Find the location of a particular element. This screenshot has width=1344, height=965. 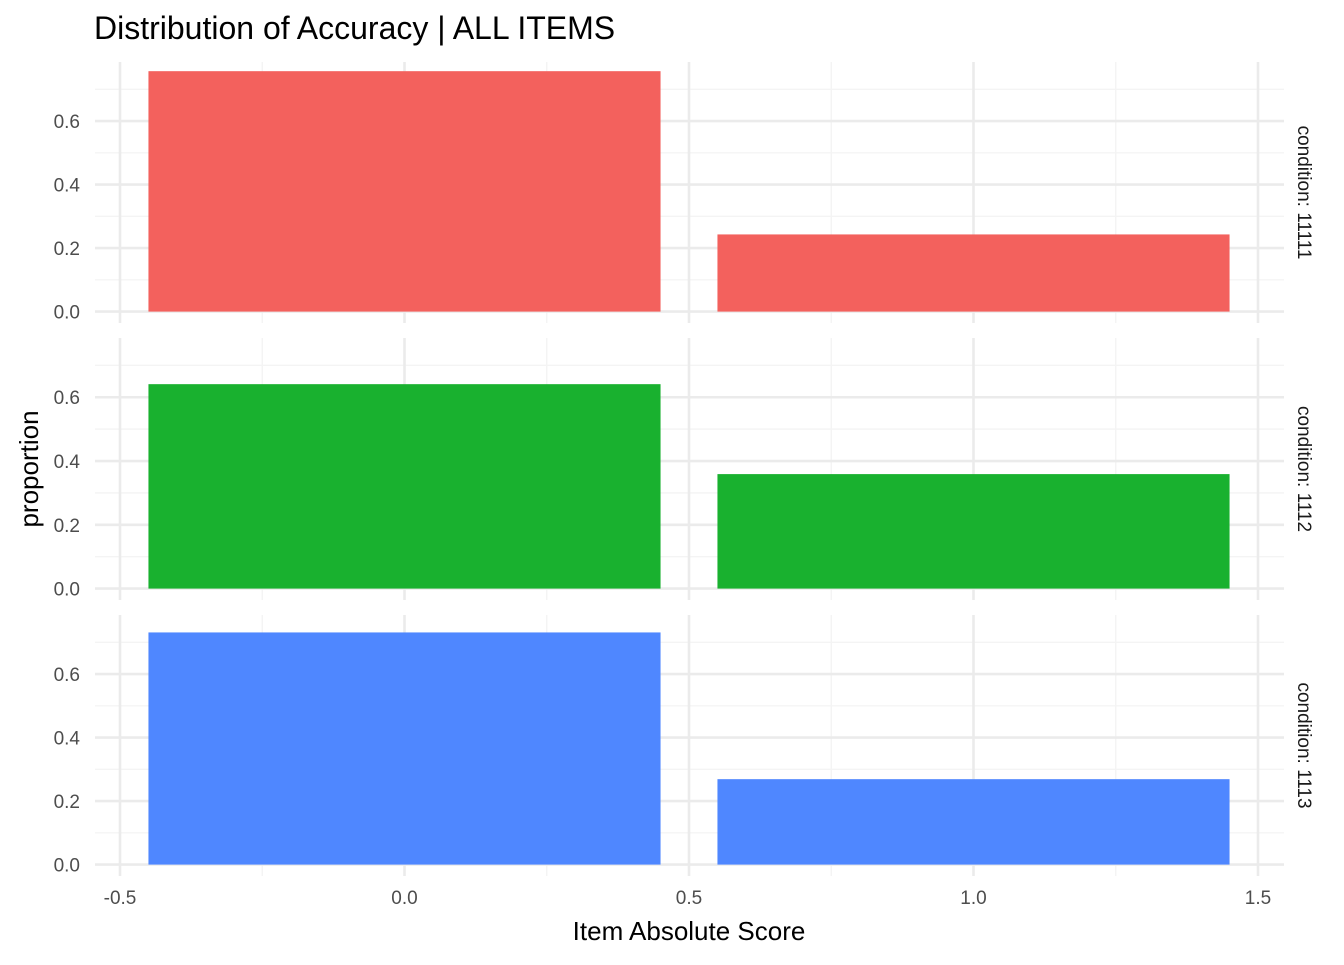

y-axis-title: proportion is located at coordinates (29, 468).